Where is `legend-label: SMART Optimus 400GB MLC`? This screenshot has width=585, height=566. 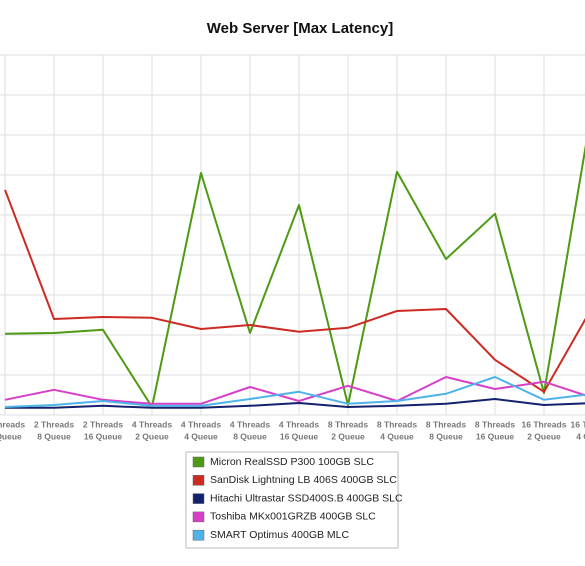 legend-label: SMART Optimus 400GB MLC is located at coordinates (279, 535).